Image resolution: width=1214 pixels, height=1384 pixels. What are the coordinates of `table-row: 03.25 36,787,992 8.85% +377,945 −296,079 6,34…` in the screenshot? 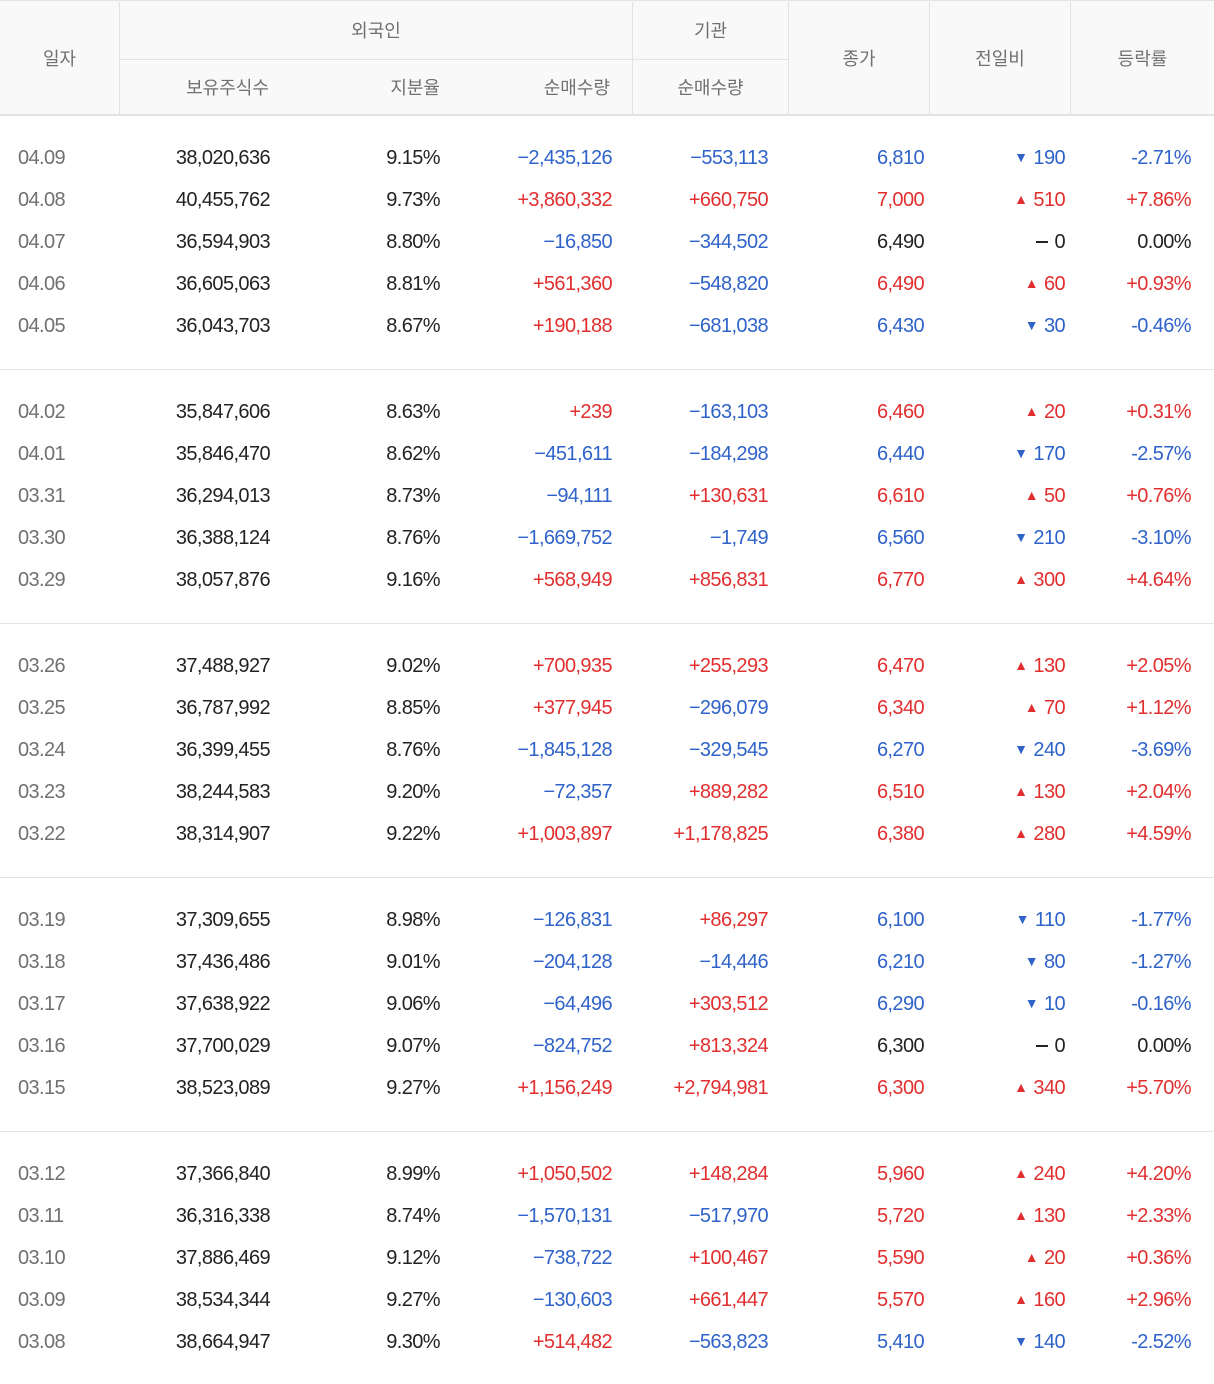 It's located at (607, 708).